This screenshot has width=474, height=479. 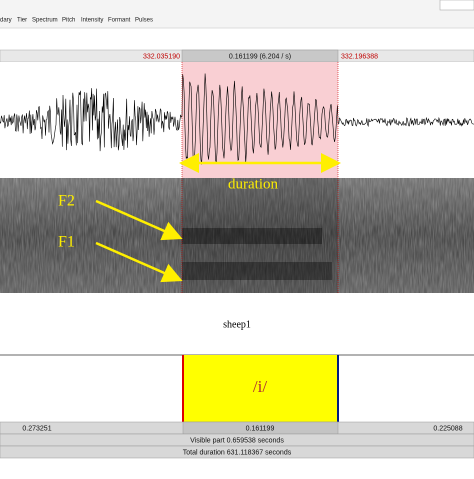 What do you see at coordinates (68, 21) in the screenshot?
I see `menu-item: Pitch` at bounding box center [68, 21].